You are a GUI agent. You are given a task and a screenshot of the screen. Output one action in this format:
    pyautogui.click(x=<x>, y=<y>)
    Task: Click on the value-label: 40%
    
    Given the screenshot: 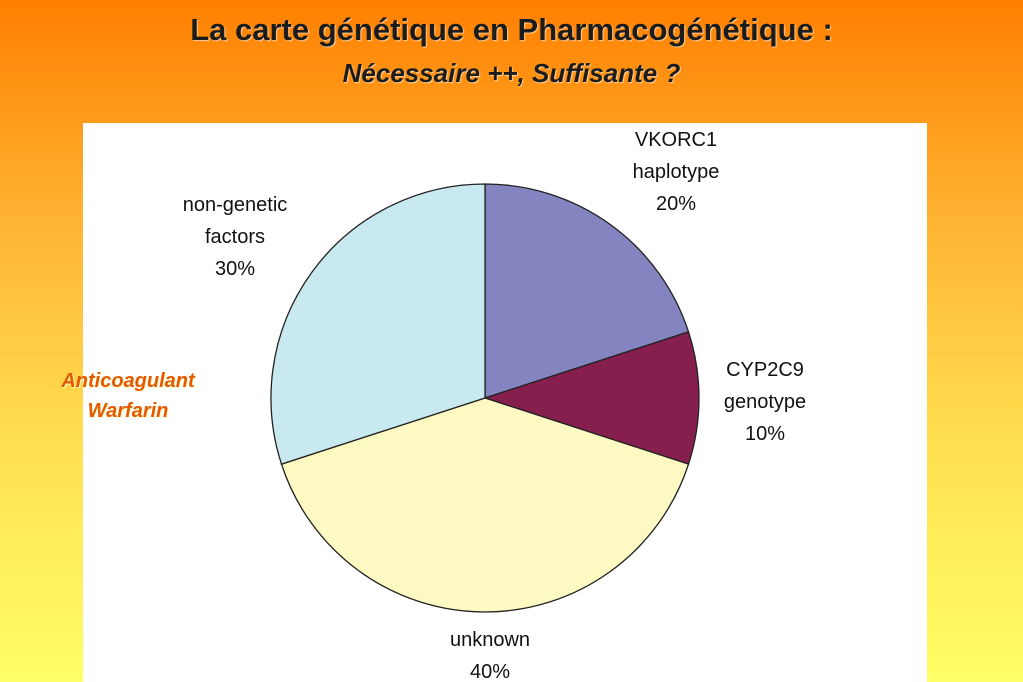 What is the action you would take?
    pyautogui.click(x=490, y=671)
    